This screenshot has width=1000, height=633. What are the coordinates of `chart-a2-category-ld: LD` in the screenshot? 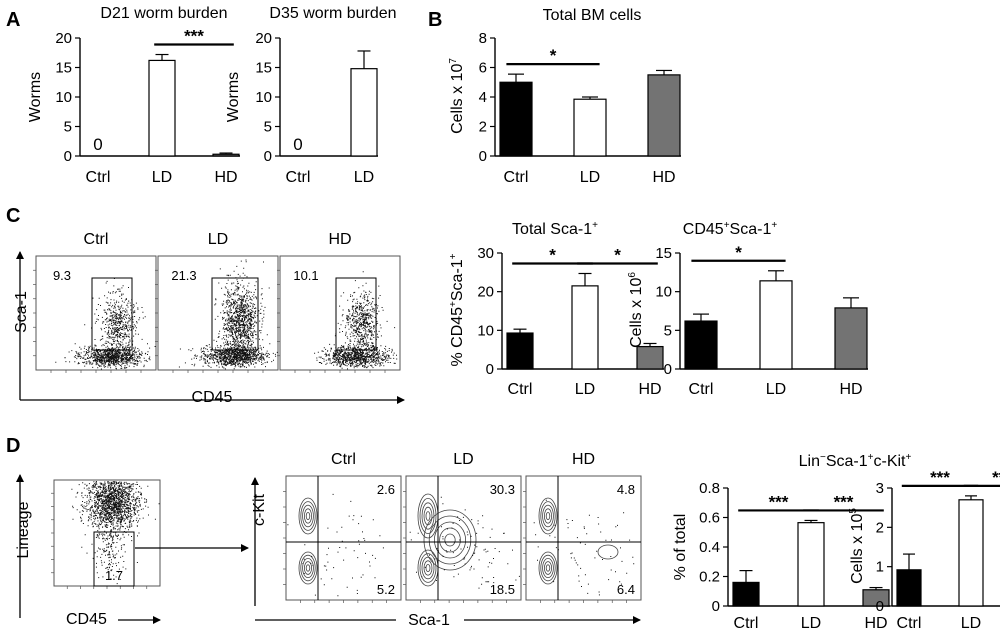 It's located at (364, 177).